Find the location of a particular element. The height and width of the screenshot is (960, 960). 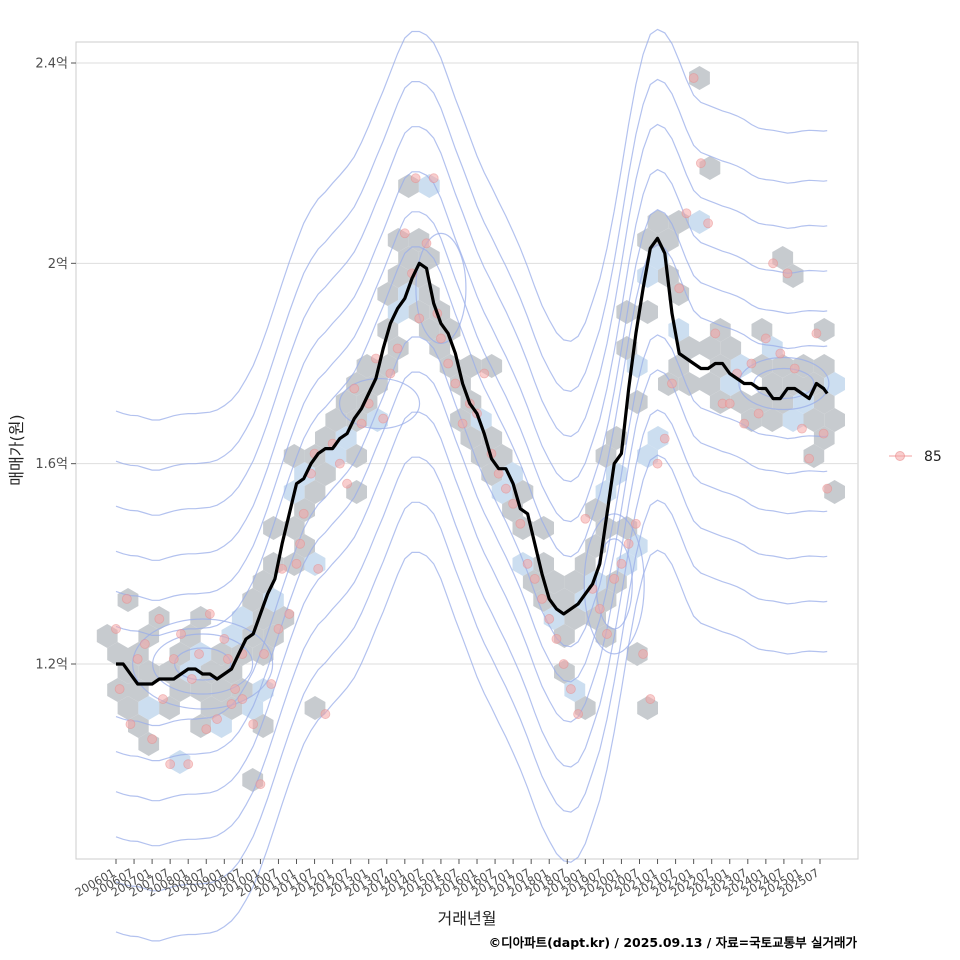

y-axis: 1.2억 1.6억 2억 2.4억 is located at coordinates (55, 365).